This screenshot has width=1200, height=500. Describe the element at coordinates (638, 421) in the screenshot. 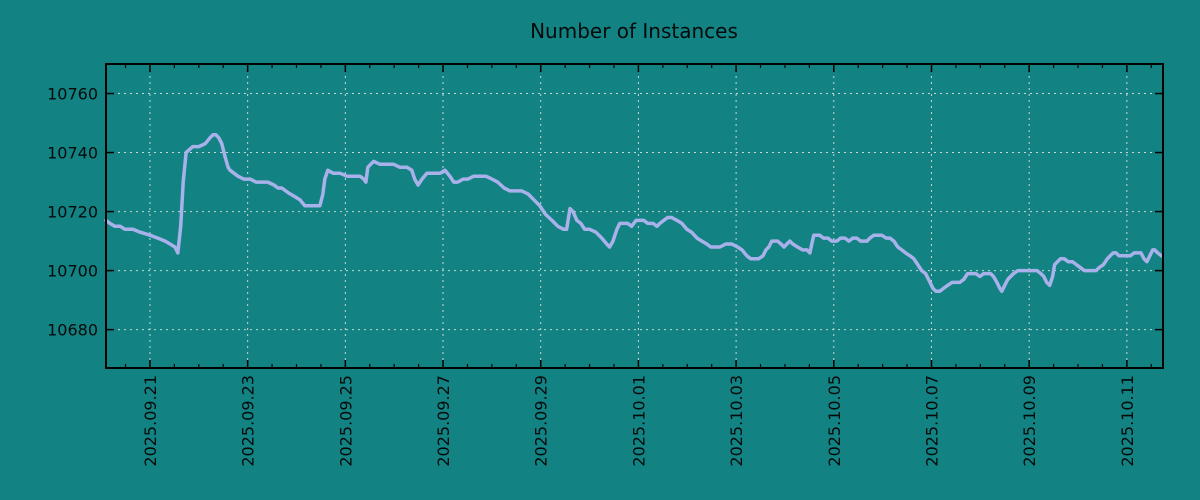

I see `x-tick-label: 2025.10.01` at that location.